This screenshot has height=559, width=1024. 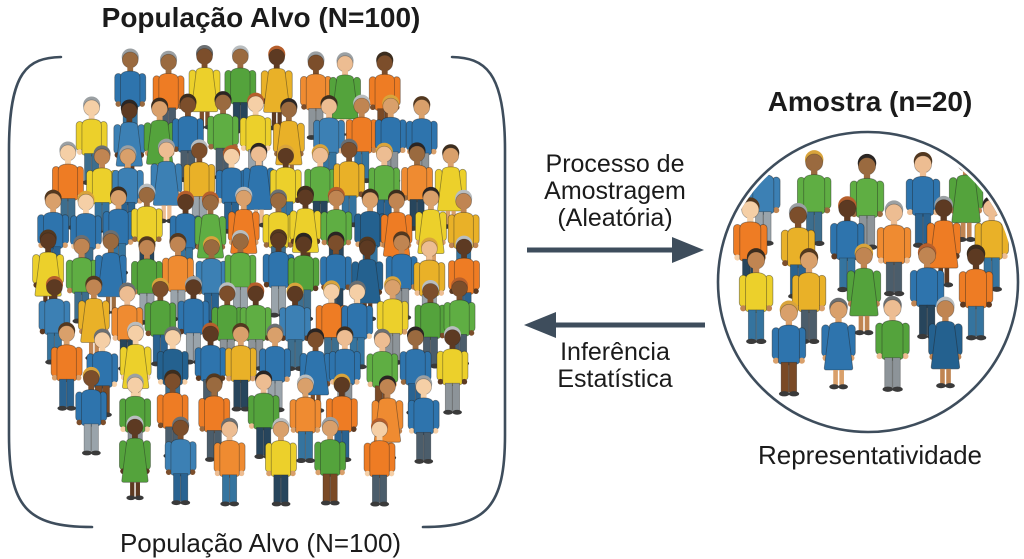 I want to click on population-title: População Alvo (N=100), so click(x=261, y=17).